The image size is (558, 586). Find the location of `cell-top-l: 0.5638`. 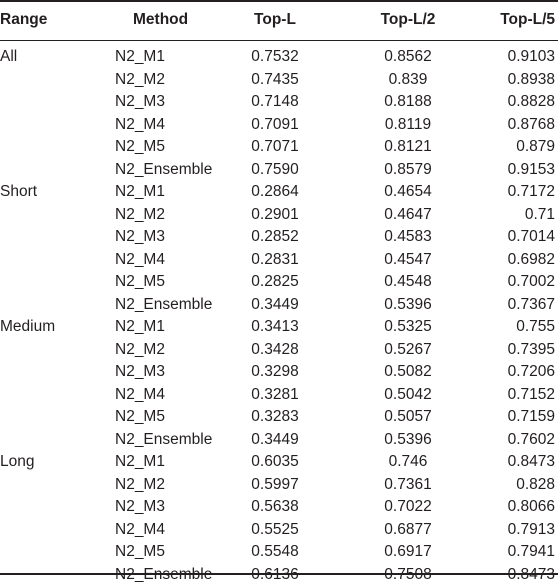

cell-top-l: 0.5638 is located at coordinates (275, 507).